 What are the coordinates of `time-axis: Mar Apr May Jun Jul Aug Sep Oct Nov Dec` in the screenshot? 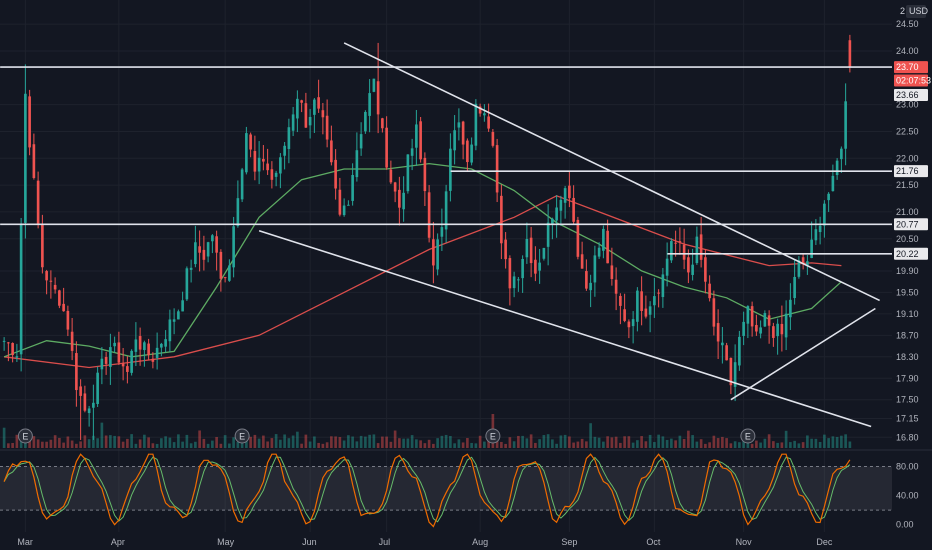 It's located at (425, 542).